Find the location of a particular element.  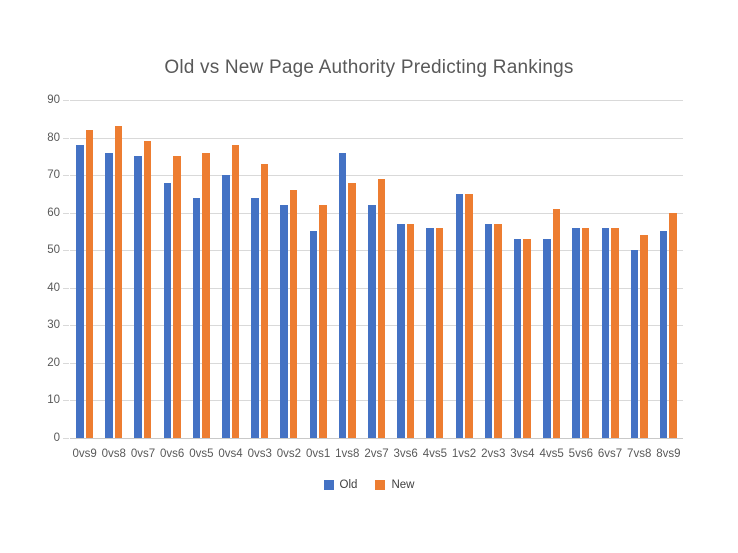

bar-new-0vs5 is located at coordinates (206, 295).